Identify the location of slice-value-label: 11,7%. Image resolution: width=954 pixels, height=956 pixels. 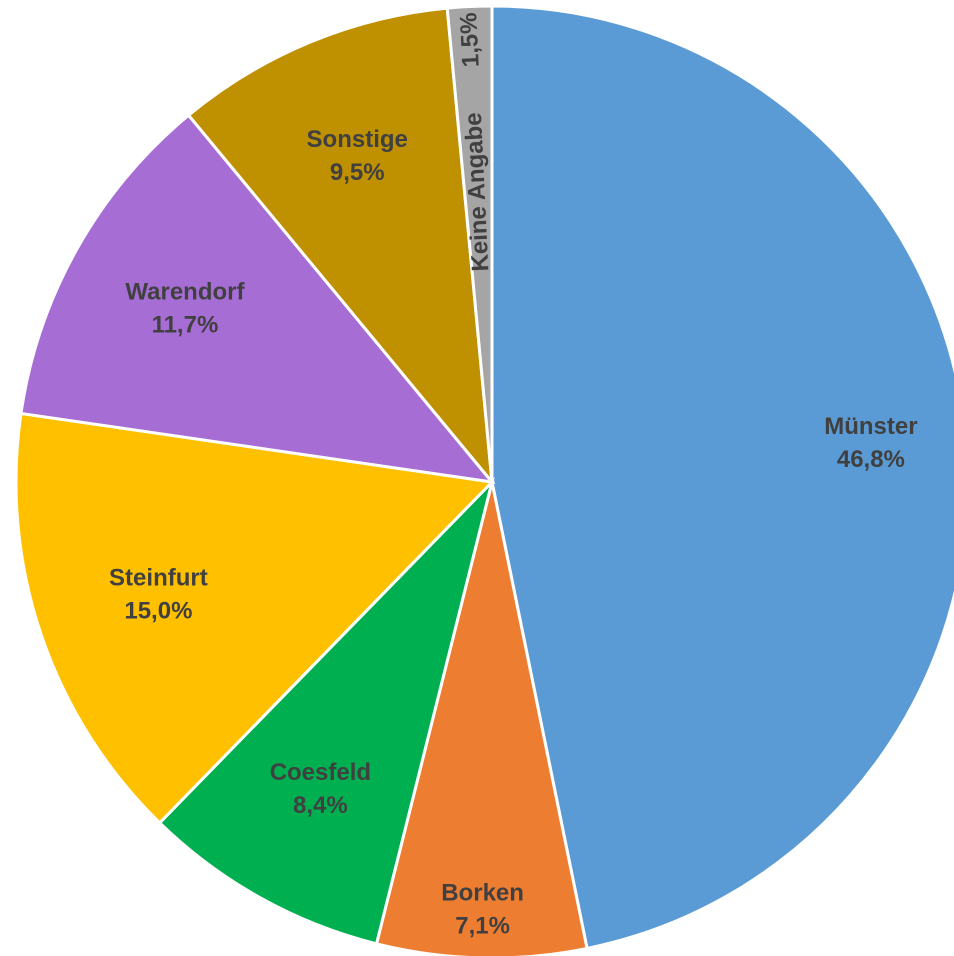
(185, 325).